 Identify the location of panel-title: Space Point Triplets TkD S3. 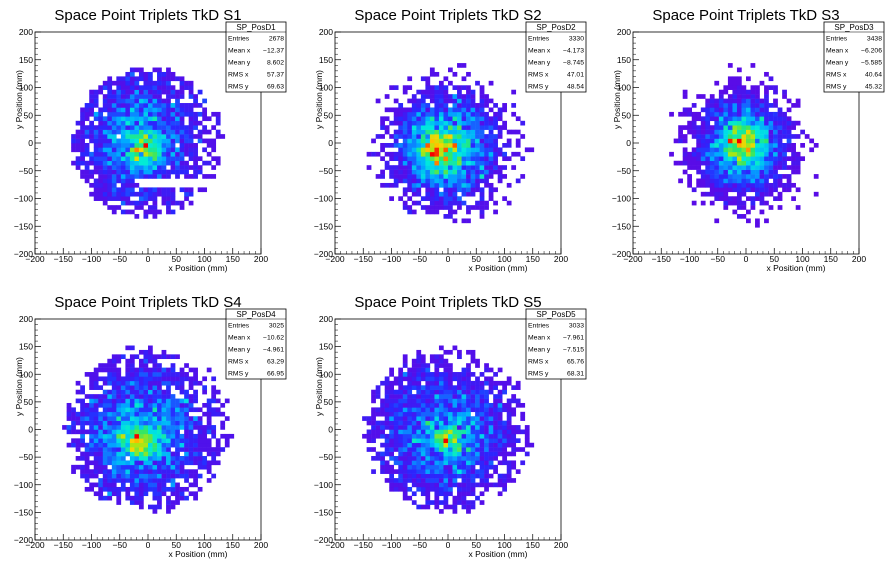
(745, 15).